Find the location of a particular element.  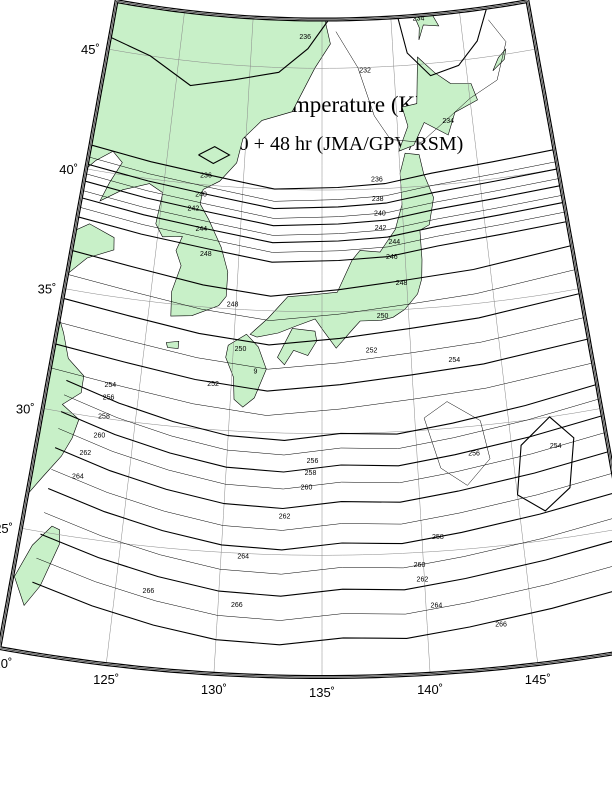

taiwan-landmass is located at coordinates (37, 566).